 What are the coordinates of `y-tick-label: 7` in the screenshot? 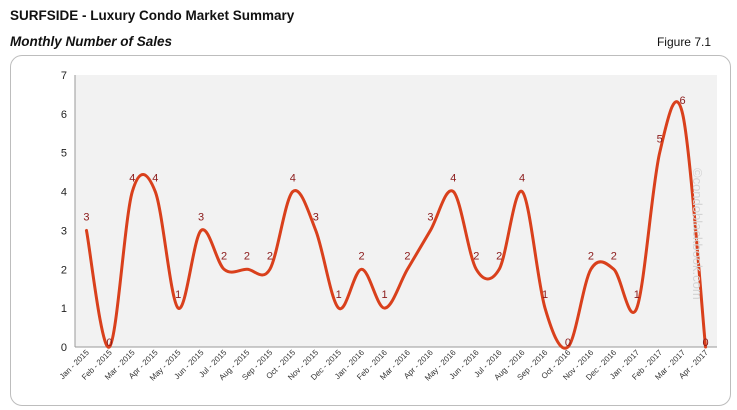 It's located at (64, 76).